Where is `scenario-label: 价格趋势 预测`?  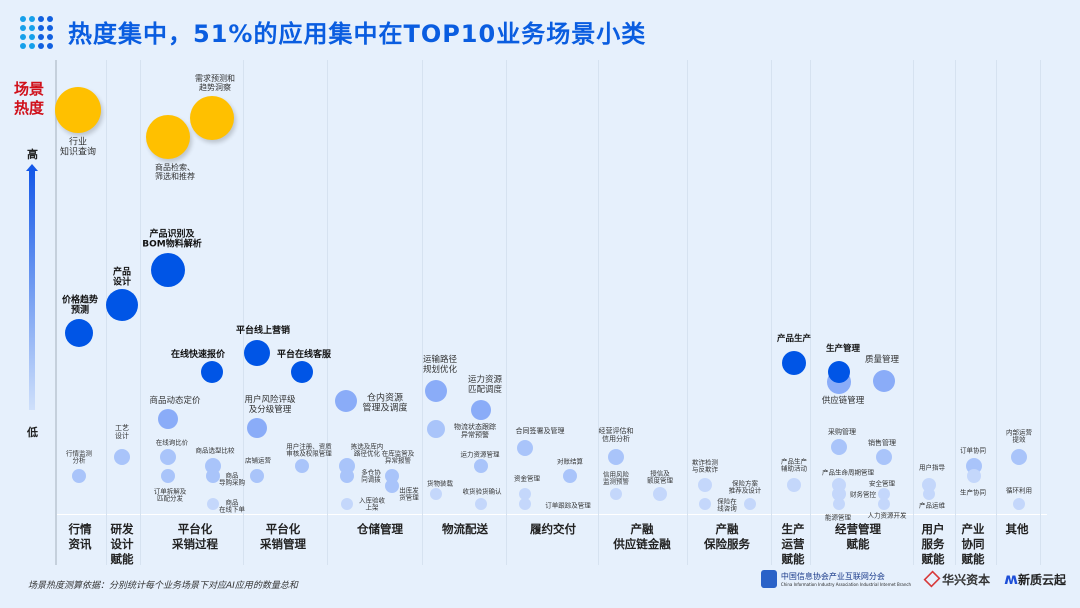
scenario-label: 价格趋势 预测 is located at coordinates (80, 305).